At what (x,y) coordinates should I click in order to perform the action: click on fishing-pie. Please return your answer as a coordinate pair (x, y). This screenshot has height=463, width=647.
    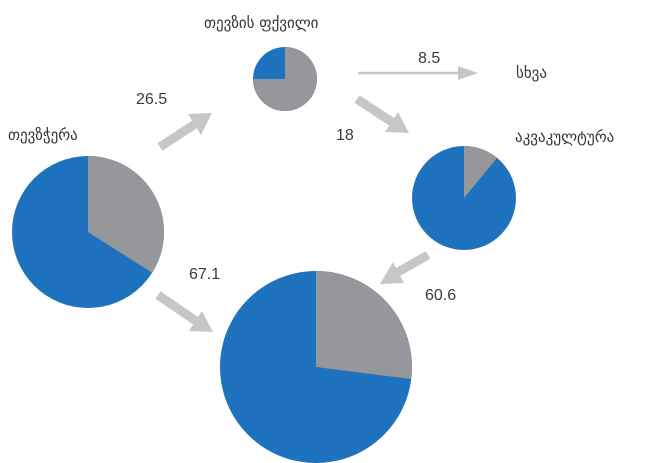
    Looking at the image, I should click on (88, 232).